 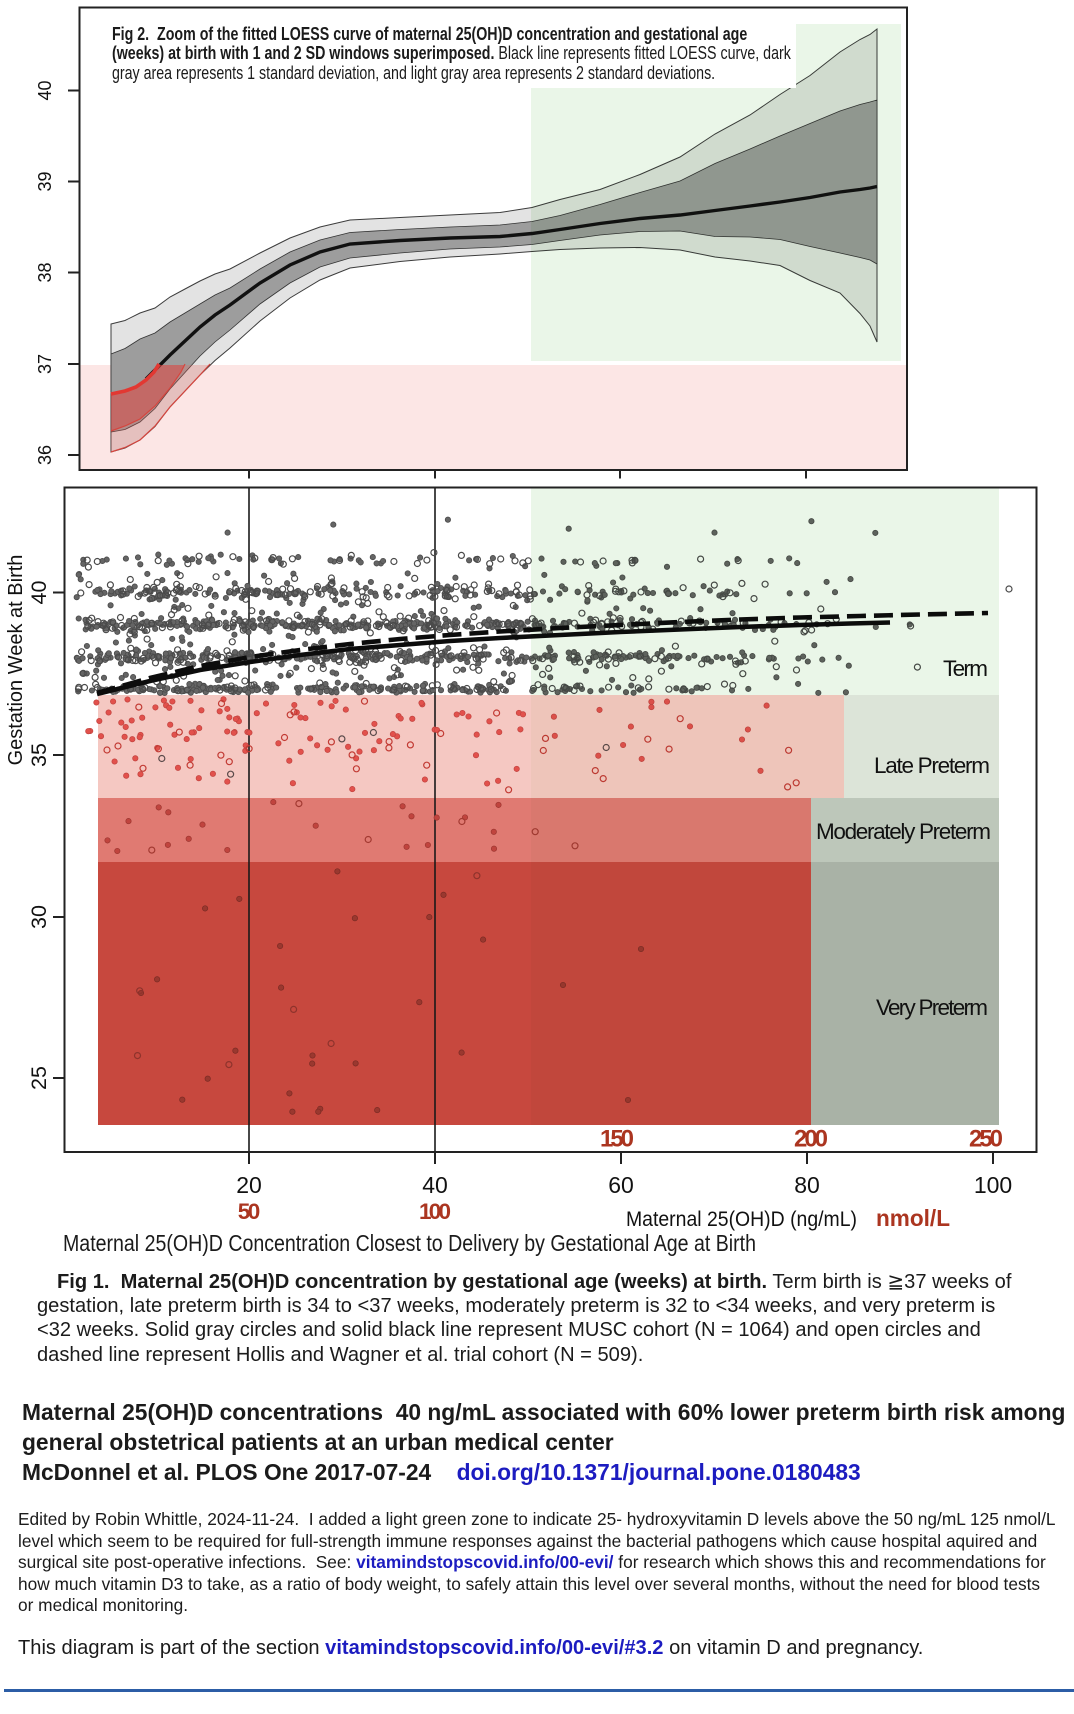 What do you see at coordinates (913, 1218) in the screenshot?
I see `svg-text: nmol/L` at bounding box center [913, 1218].